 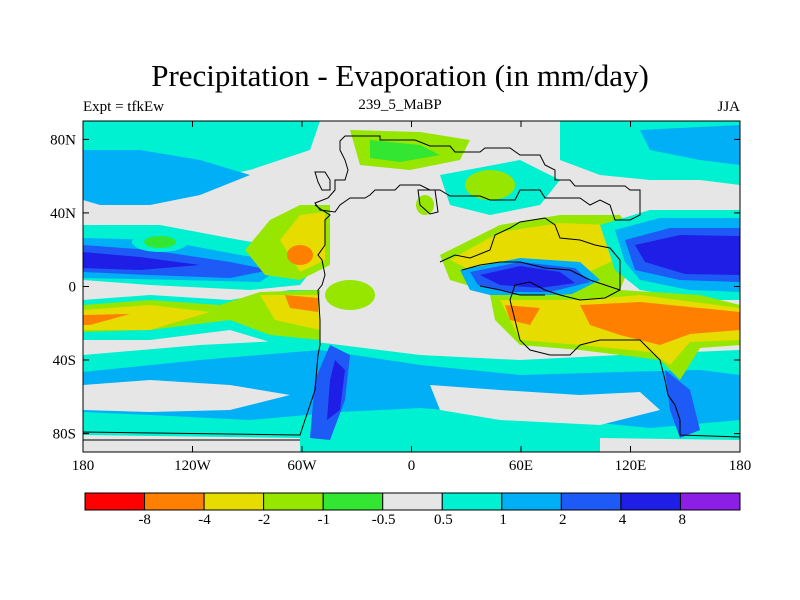 What do you see at coordinates (73, 288) in the screenshot?
I see `lat-tick-label: 0` at bounding box center [73, 288].